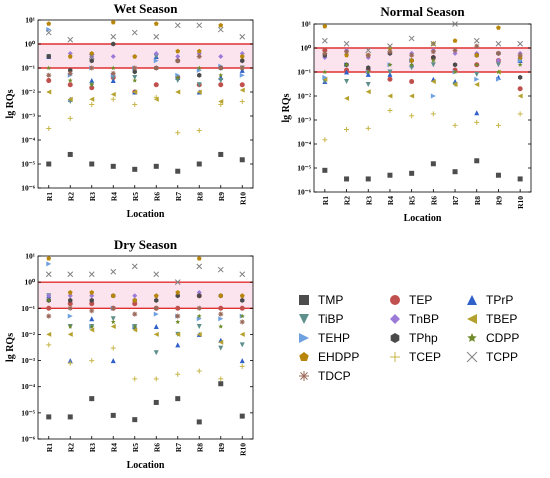 Image resolution: width=550 pixels, height=478 pixels. I want to click on legend-item-tbep: TBEP, so click(492, 319).